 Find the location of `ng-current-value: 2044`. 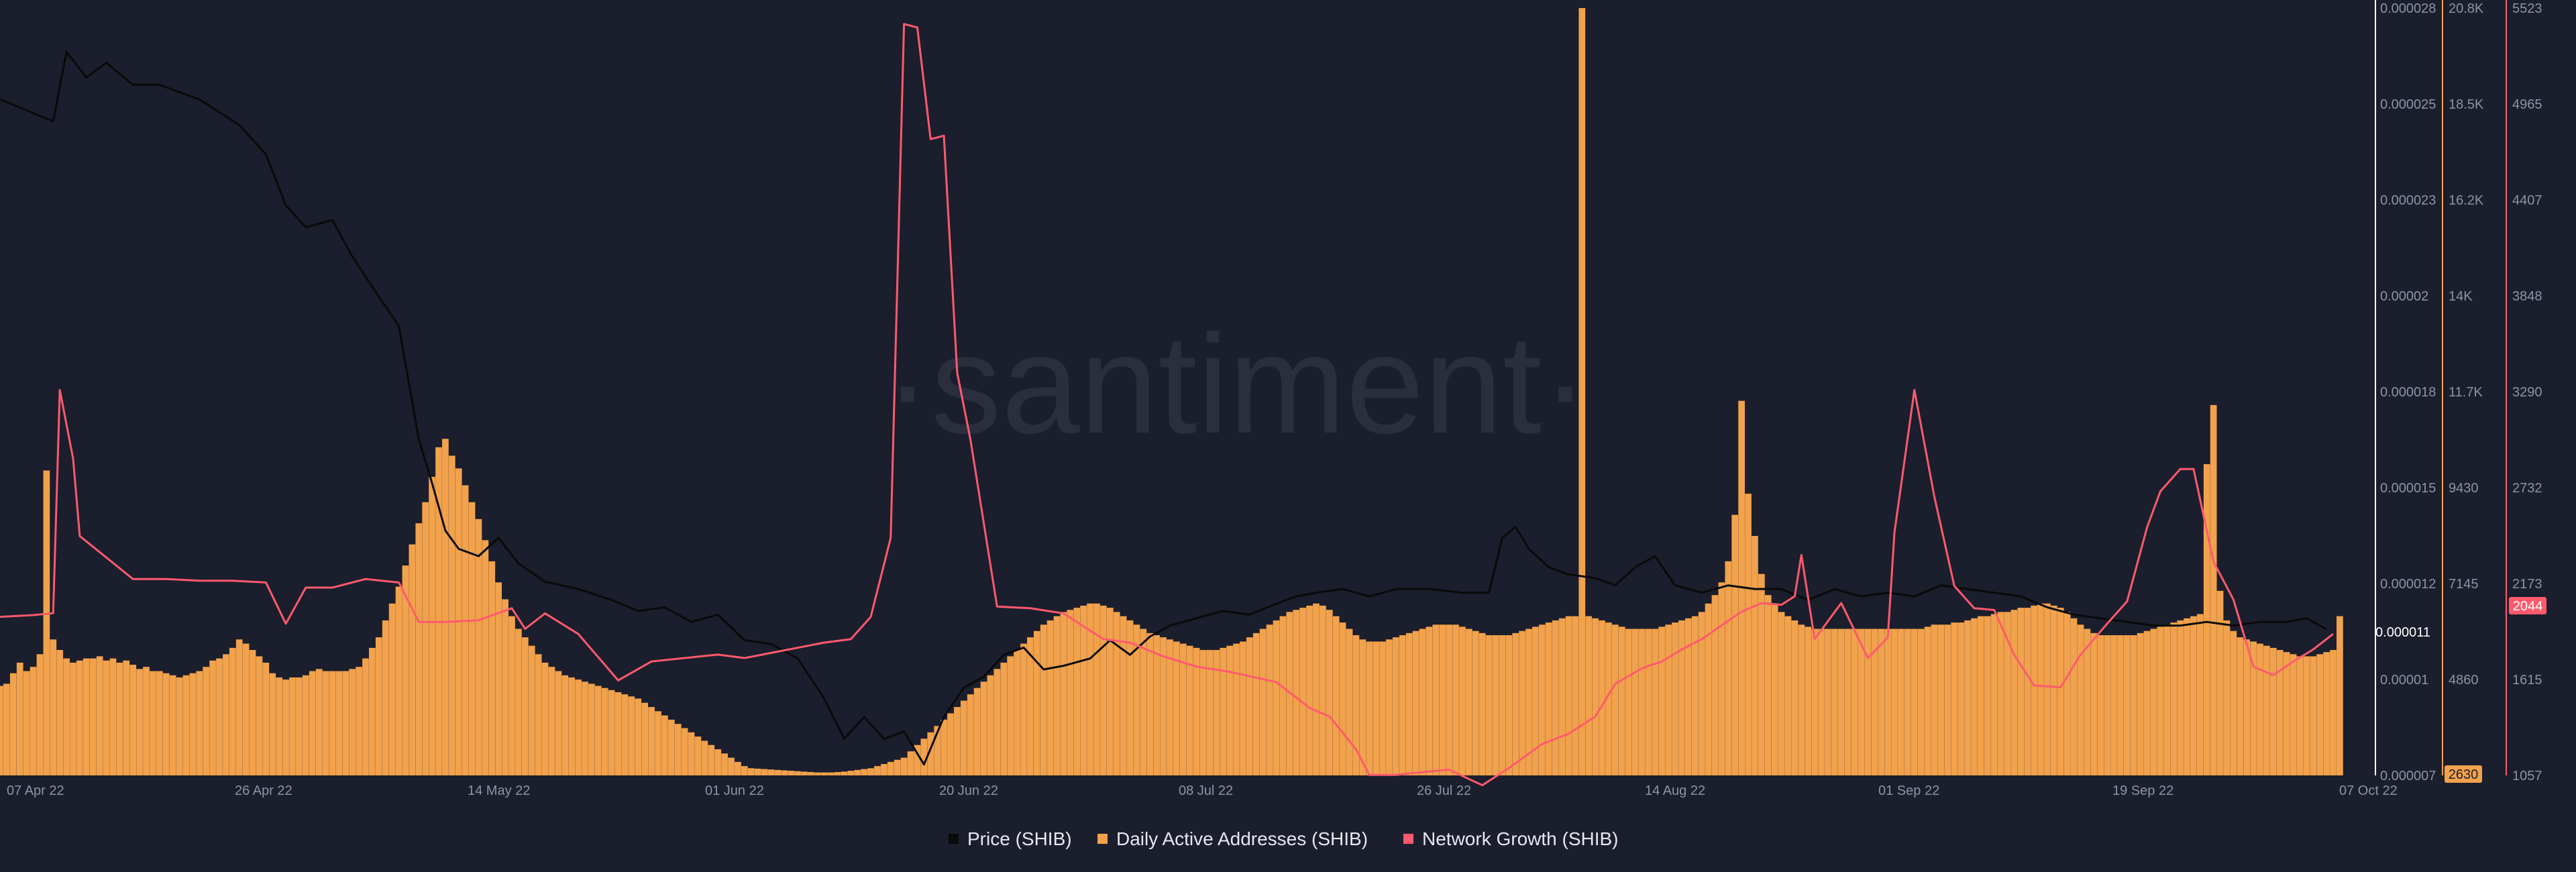

ng-current-value: 2044 is located at coordinates (2528, 606).